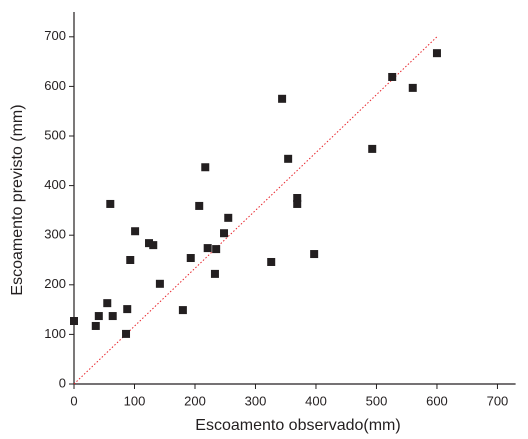  Describe the element at coordinates (316, 400) in the screenshot. I see `x-tick-label: 400` at that location.